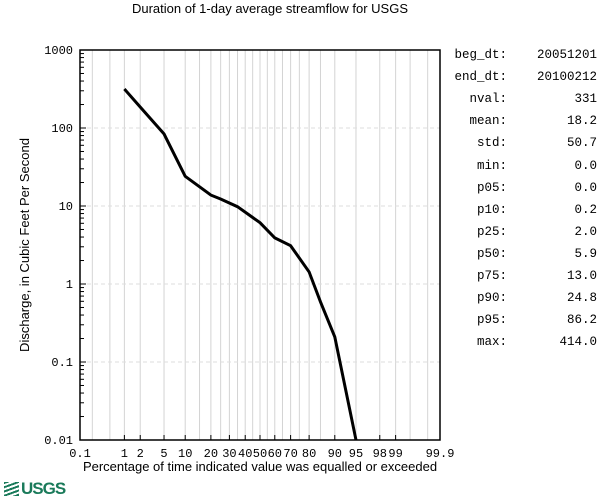 Image resolution: width=600 pixels, height=500 pixels. Describe the element at coordinates (521, 276) in the screenshot. I see `stat-row: p75: 13.0` at that location.